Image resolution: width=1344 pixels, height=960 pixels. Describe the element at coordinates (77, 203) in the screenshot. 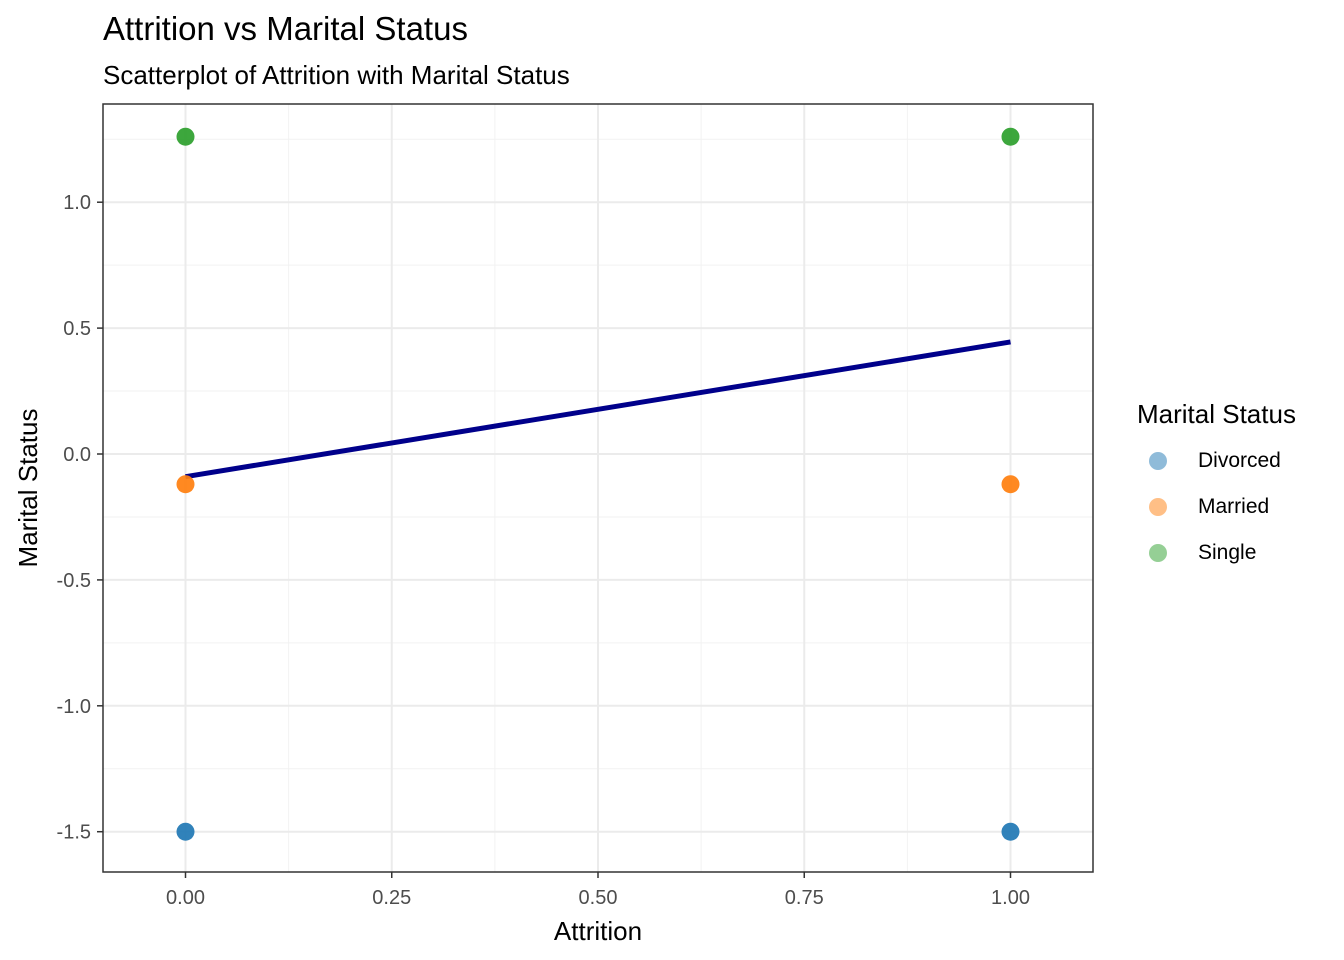

I see `y-tick-label: 1.0` at that location.